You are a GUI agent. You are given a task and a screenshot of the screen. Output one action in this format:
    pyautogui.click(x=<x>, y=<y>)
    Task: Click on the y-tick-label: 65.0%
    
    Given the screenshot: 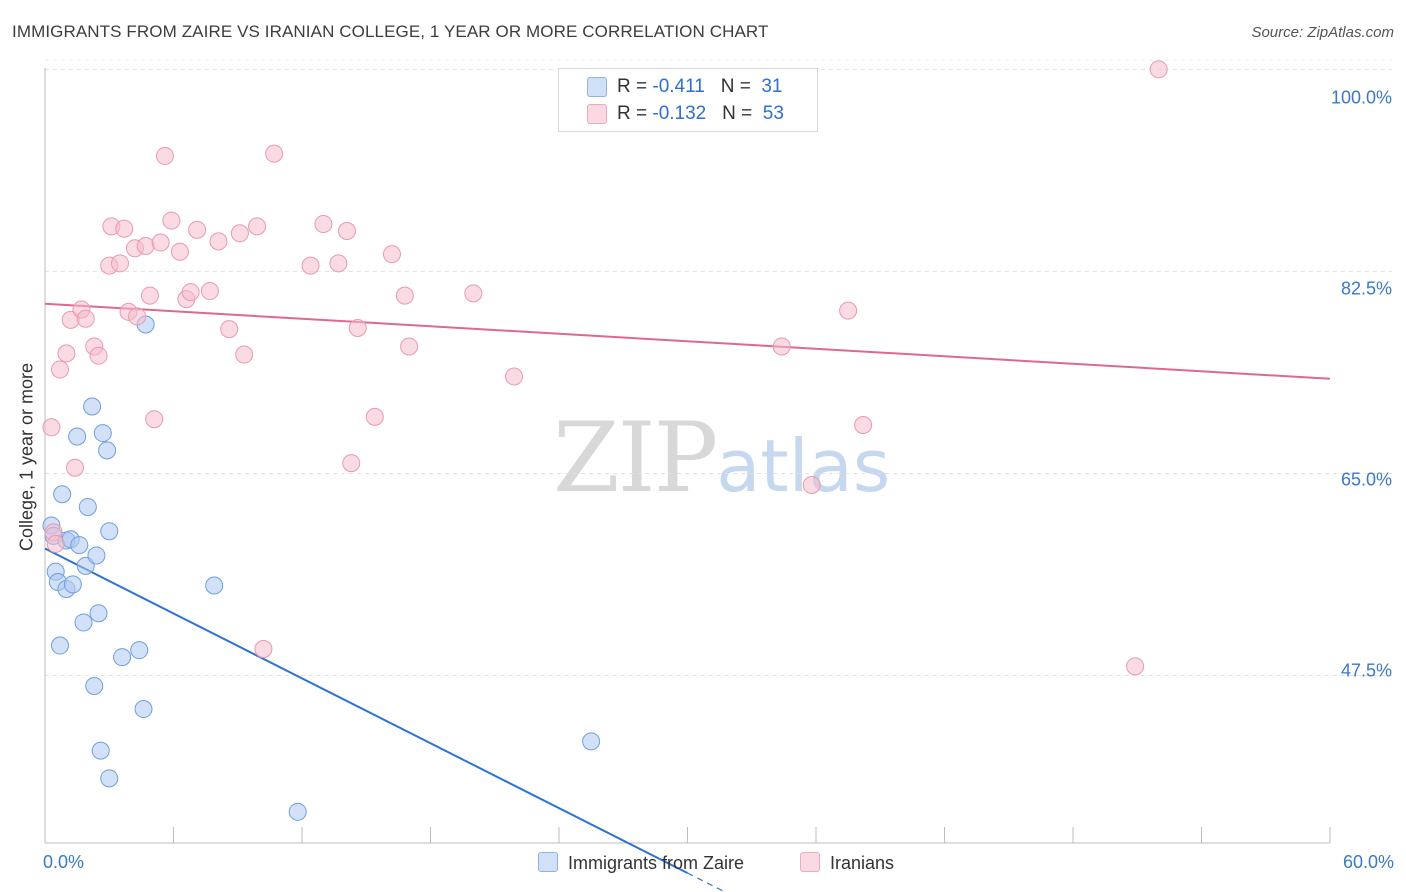 What is the action you would take?
    pyautogui.click(x=1366, y=479)
    